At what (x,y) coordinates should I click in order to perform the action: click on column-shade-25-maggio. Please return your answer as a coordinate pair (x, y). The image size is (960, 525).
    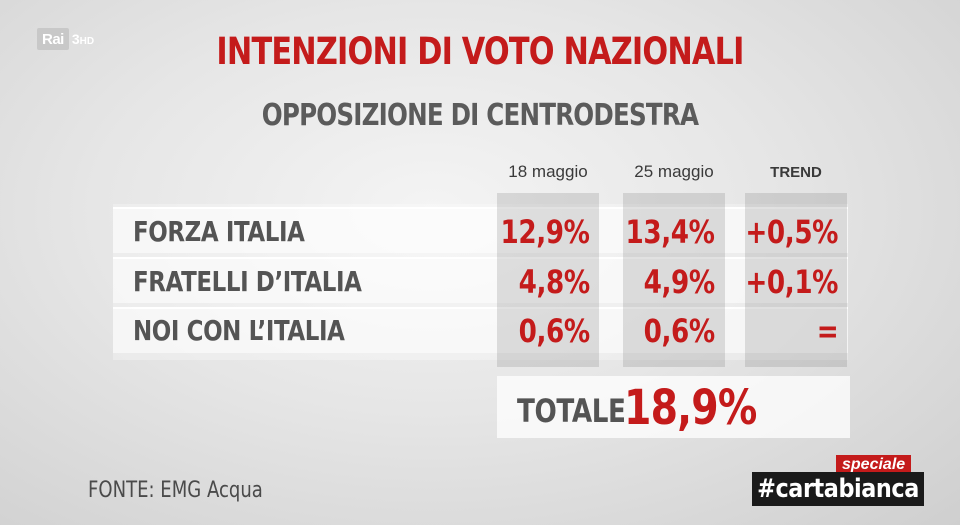
    Looking at the image, I should click on (674, 280).